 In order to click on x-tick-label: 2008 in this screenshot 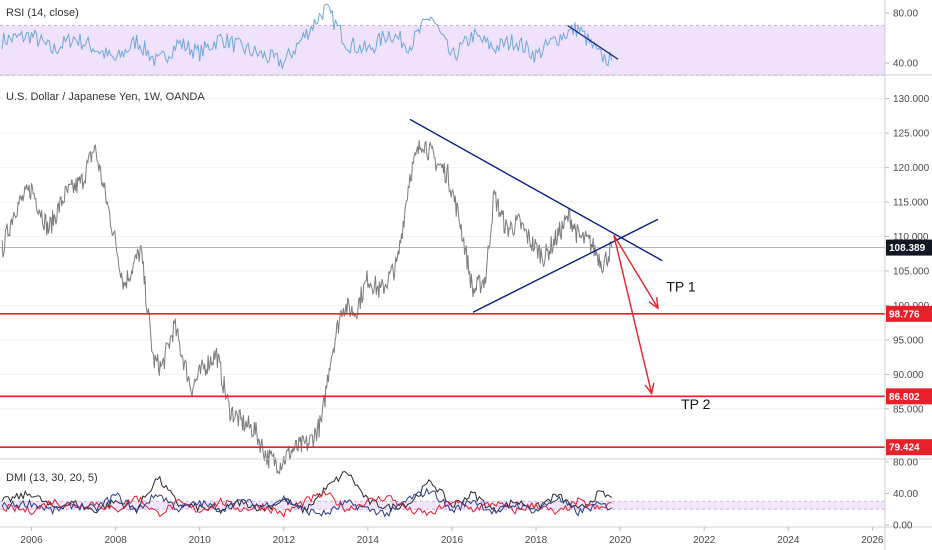, I will do `click(115, 540)`.